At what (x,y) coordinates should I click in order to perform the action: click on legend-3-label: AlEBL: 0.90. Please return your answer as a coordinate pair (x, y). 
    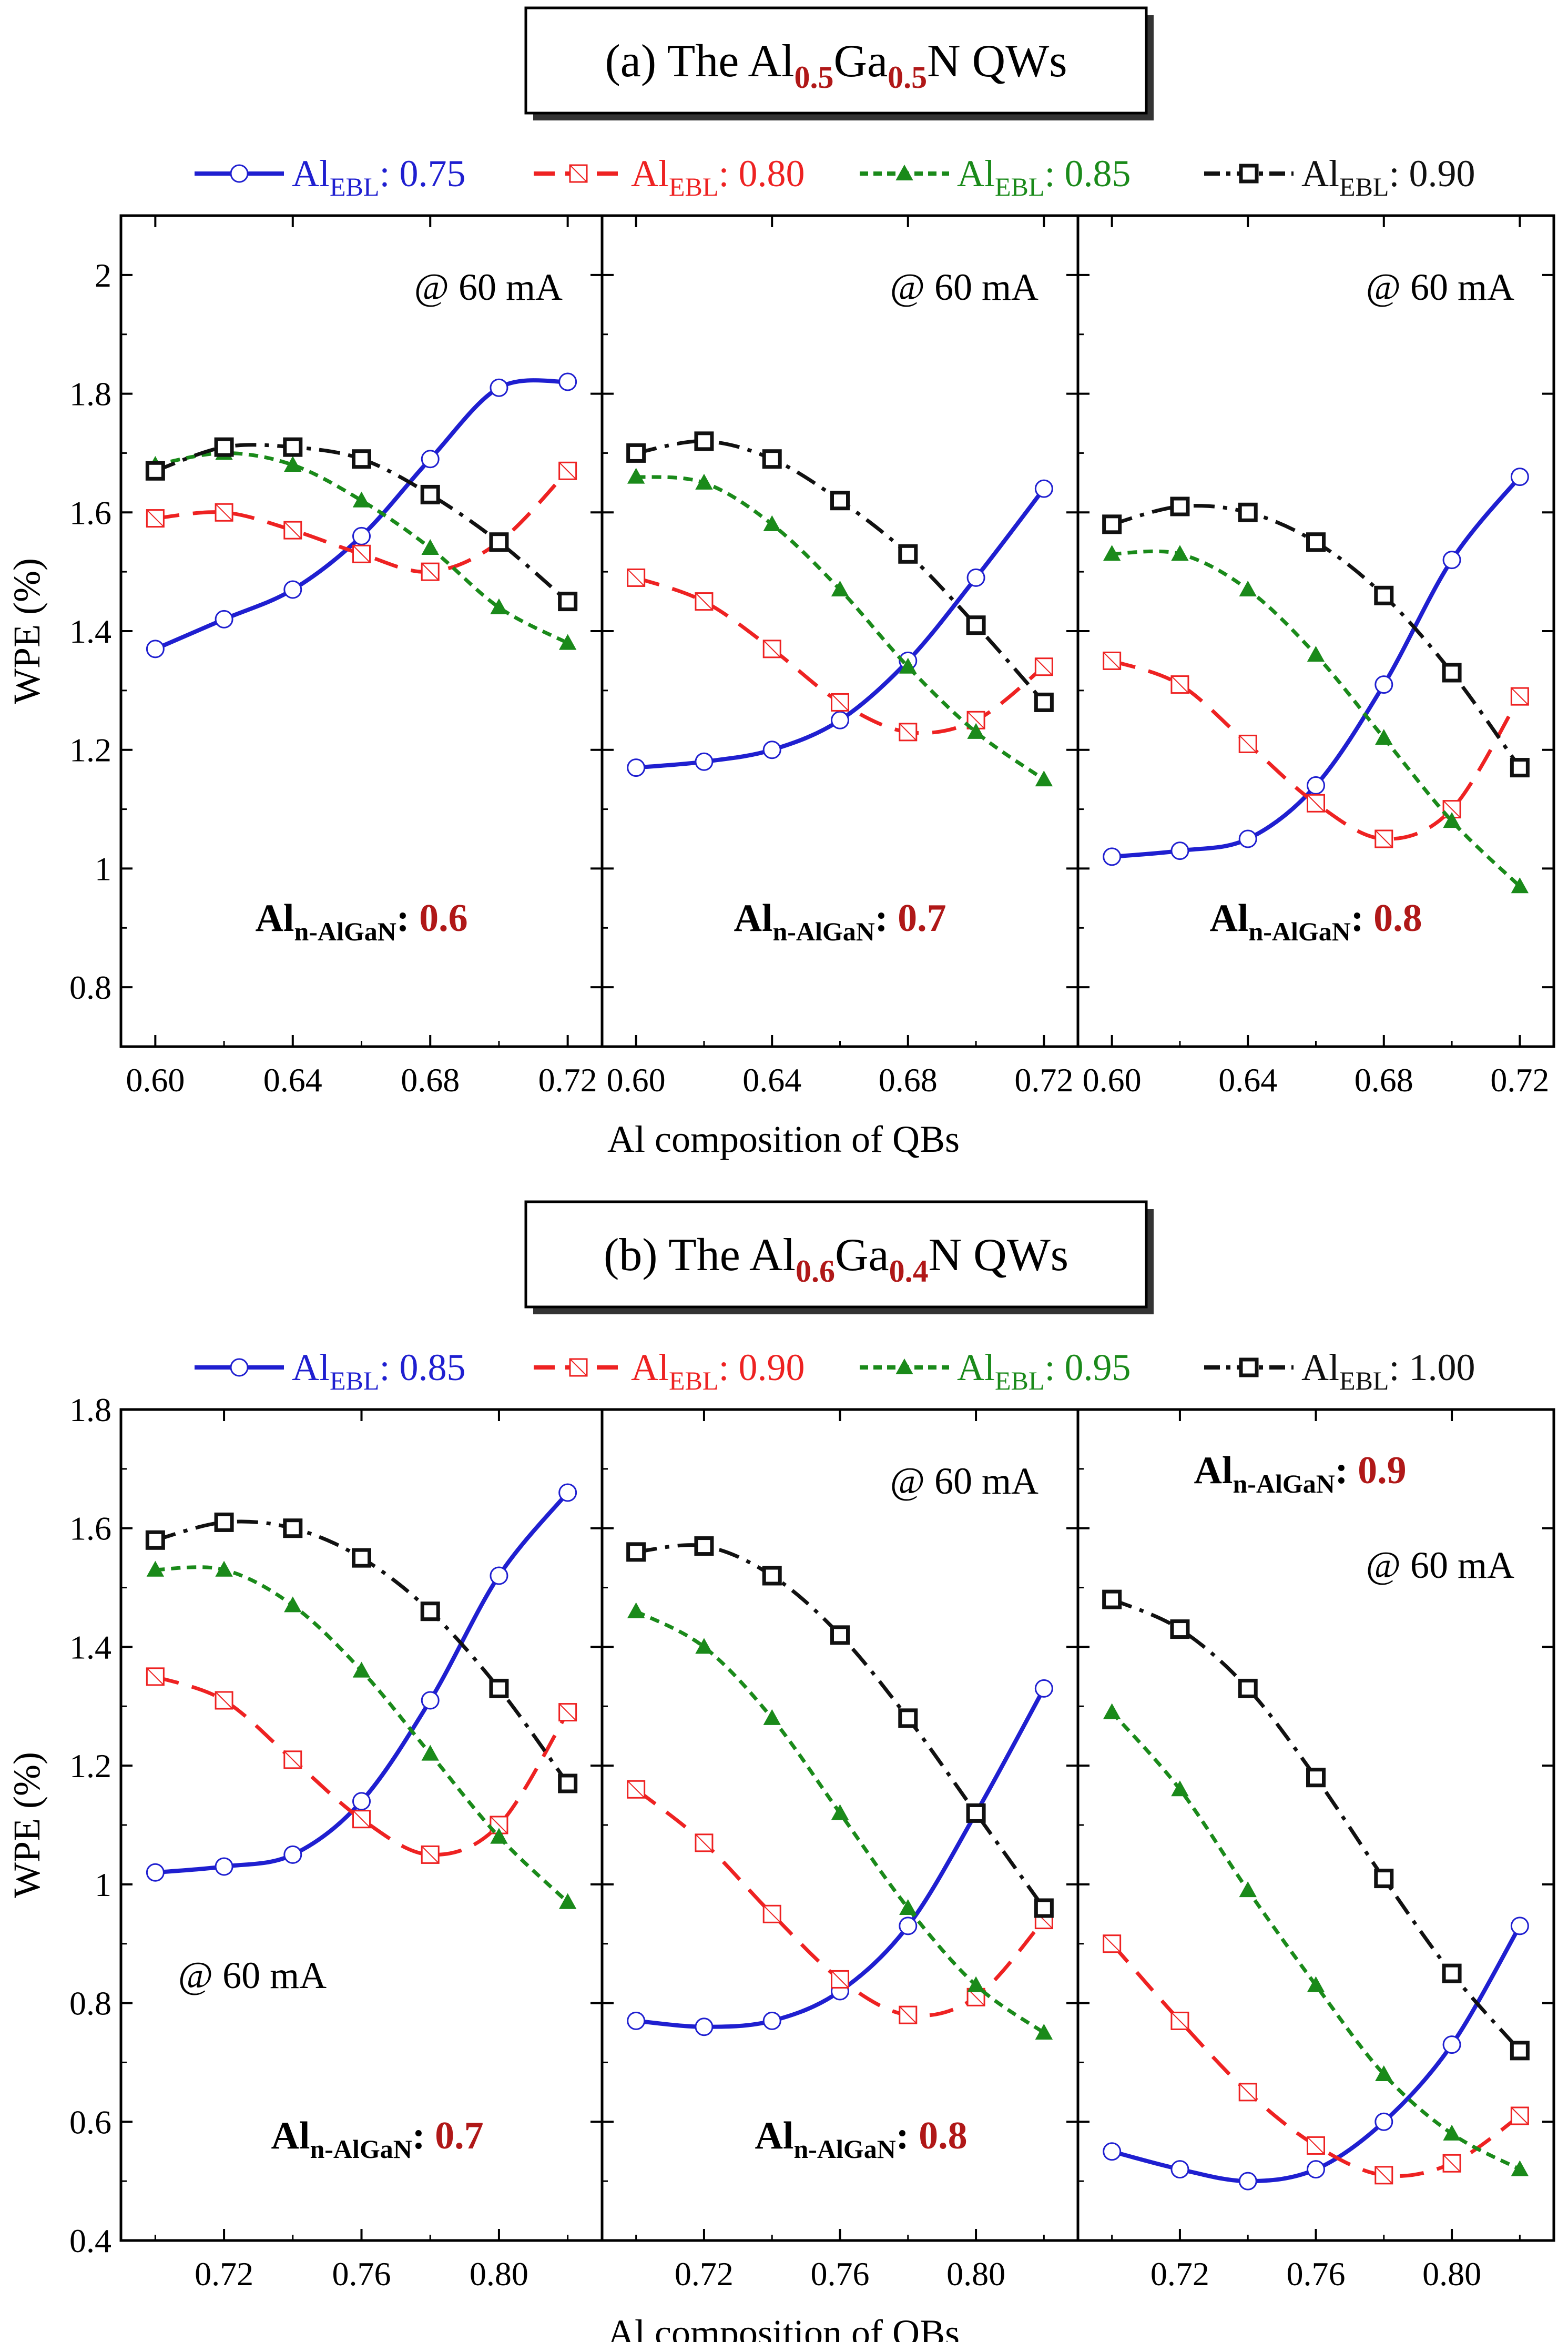
    Looking at the image, I should click on (1388, 177).